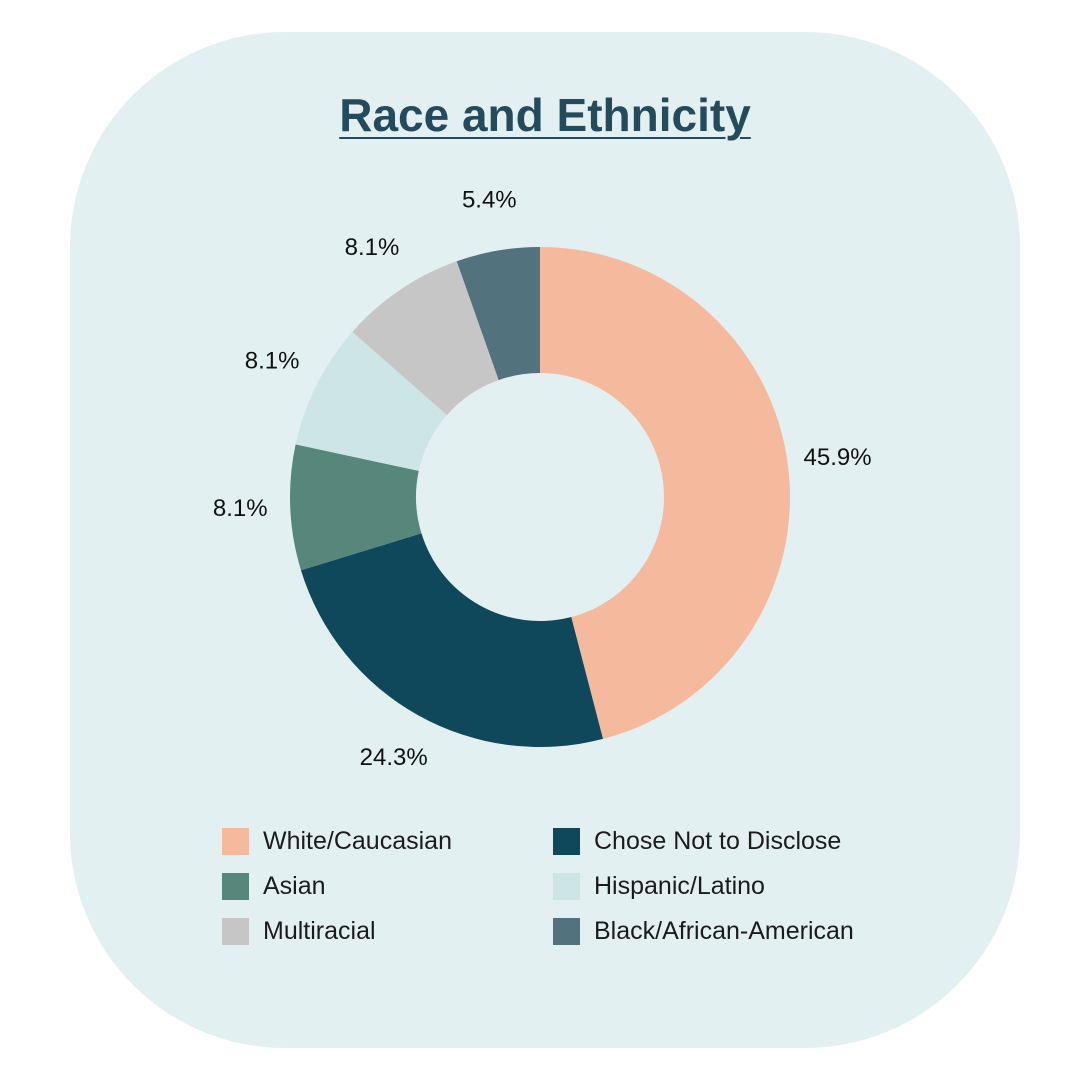  What do you see at coordinates (498, 314) in the screenshot?
I see `donut-slice-black-african-american` at bounding box center [498, 314].